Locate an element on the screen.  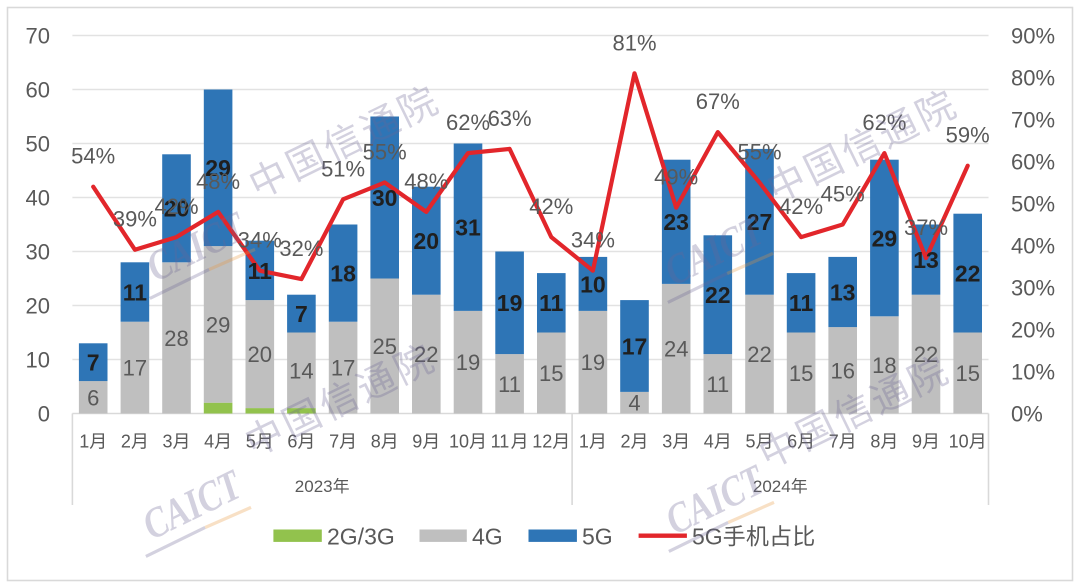
svg-text: 32% is located at coordinates (301, 248).